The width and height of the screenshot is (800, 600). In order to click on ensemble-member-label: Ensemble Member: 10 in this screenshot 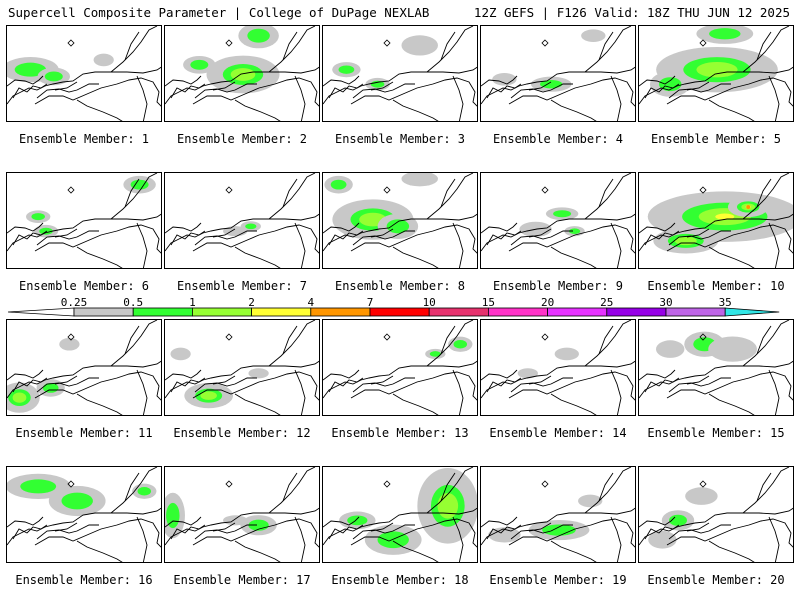, I will do `click(716, 286)`.